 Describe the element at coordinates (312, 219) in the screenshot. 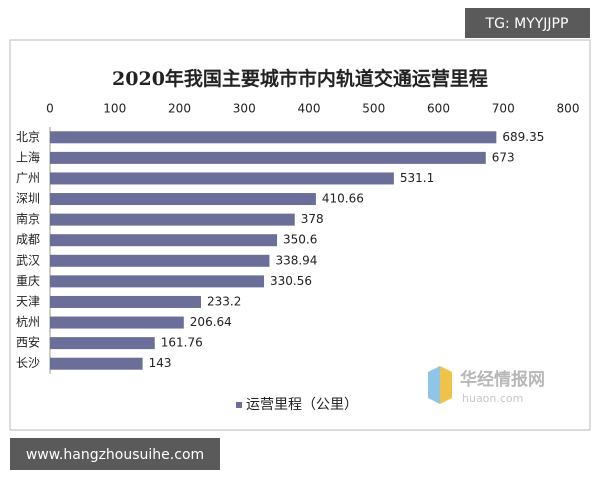

I see `data-label: 378` at that location.